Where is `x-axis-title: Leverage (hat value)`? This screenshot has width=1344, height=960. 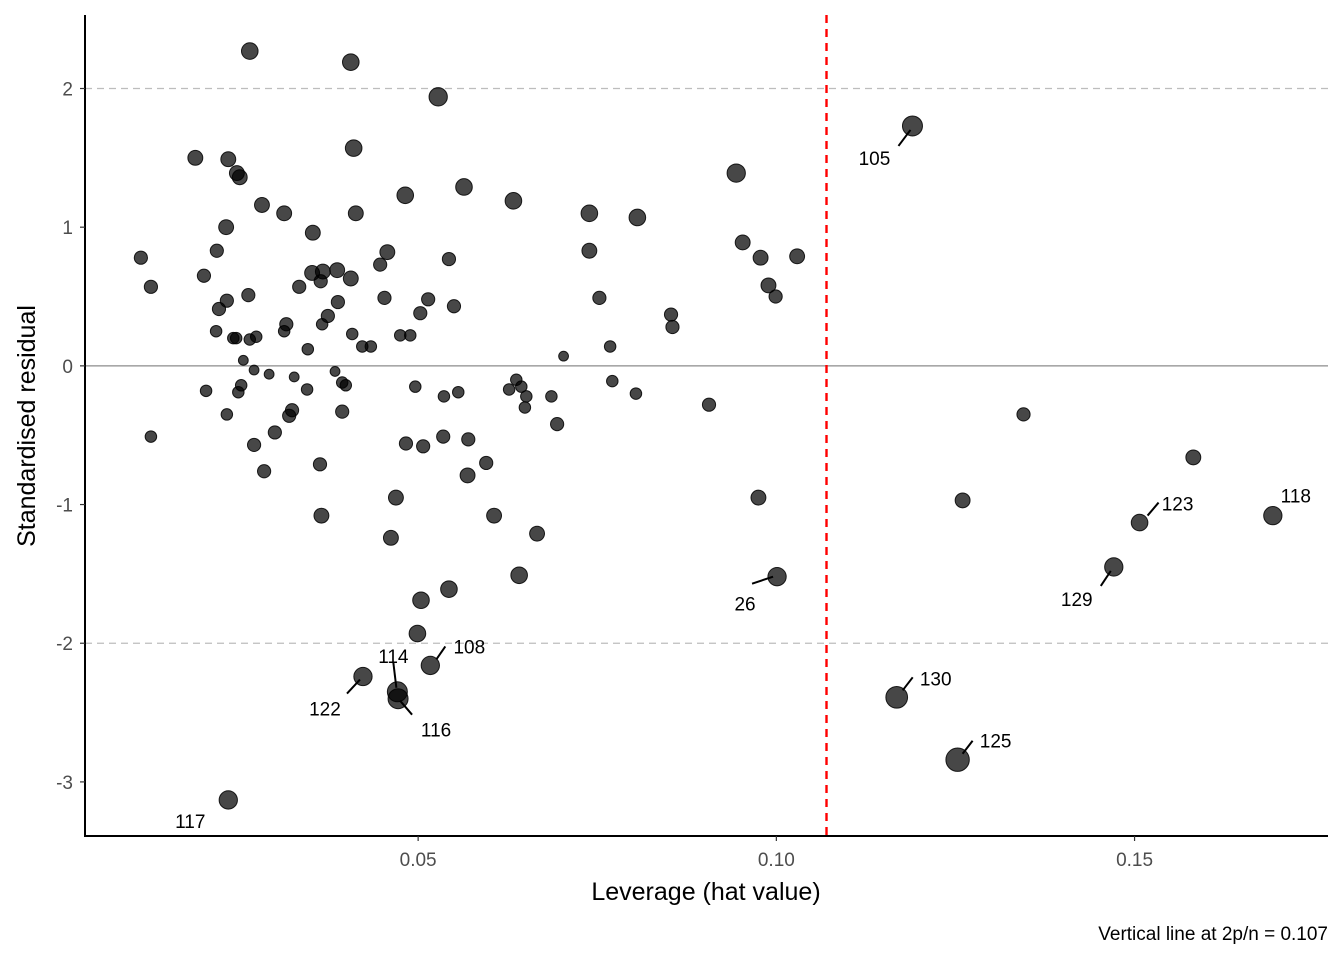 x-axis-title: Leverage (hat value) is located at coordinates (705, 892).